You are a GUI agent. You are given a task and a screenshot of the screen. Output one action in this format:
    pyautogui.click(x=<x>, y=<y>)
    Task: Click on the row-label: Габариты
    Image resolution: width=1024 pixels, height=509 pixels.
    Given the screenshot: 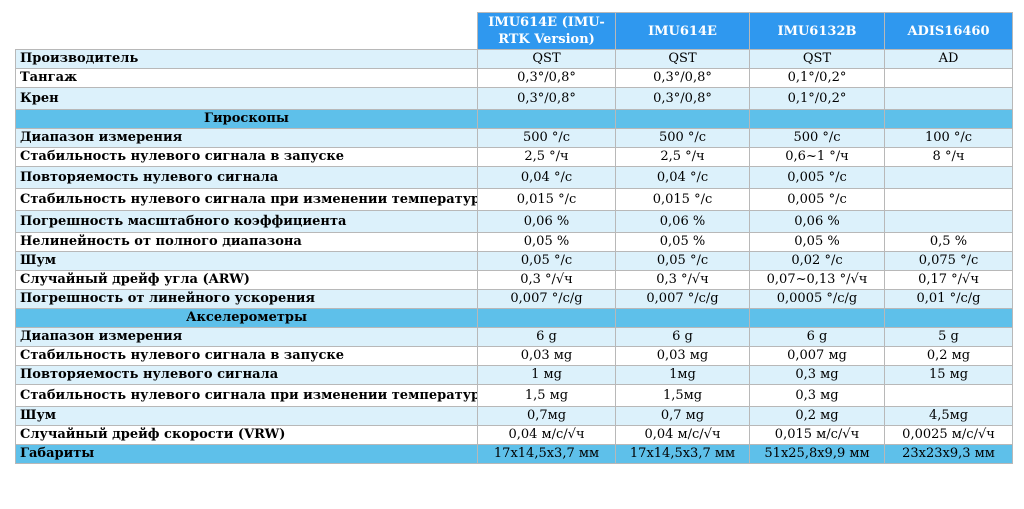 What is the action you would take?
    pyautogui.click(x=246, y=454)
    